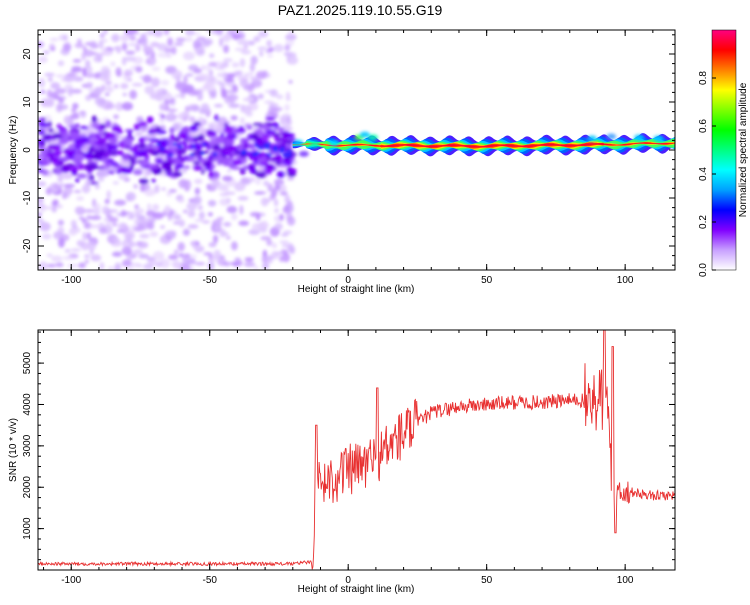 Image resolution: width=750 pixels, height=605 pixels. I want to click on y-tick-label: -20, so click(27, 245).